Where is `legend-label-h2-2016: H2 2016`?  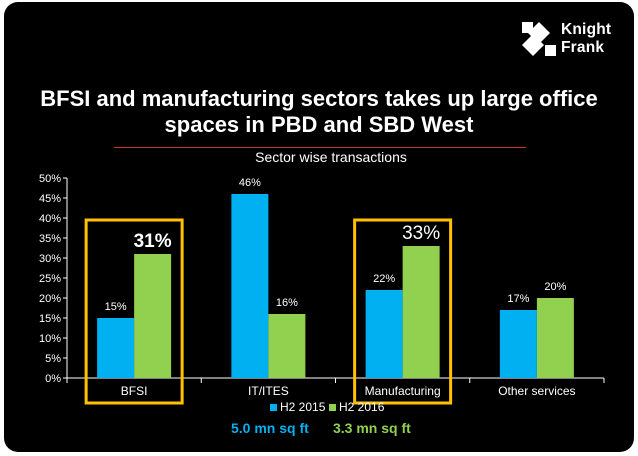 legend-label-h2-2016: H2 2016 is located at coordinates (362, 407).